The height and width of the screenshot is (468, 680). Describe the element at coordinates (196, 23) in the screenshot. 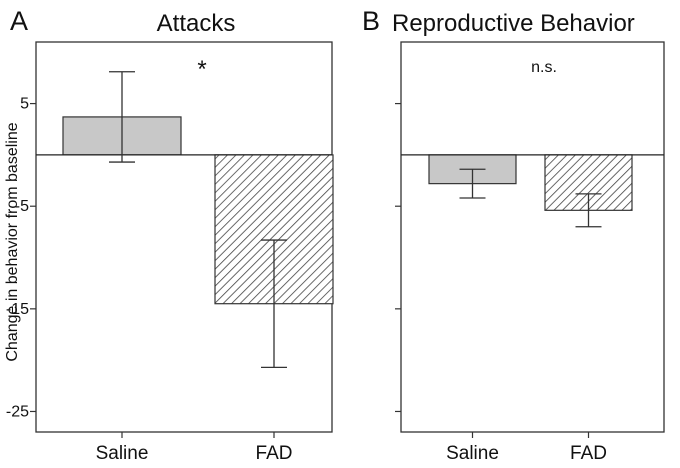

I see `chart-title: Attacks` at that location.